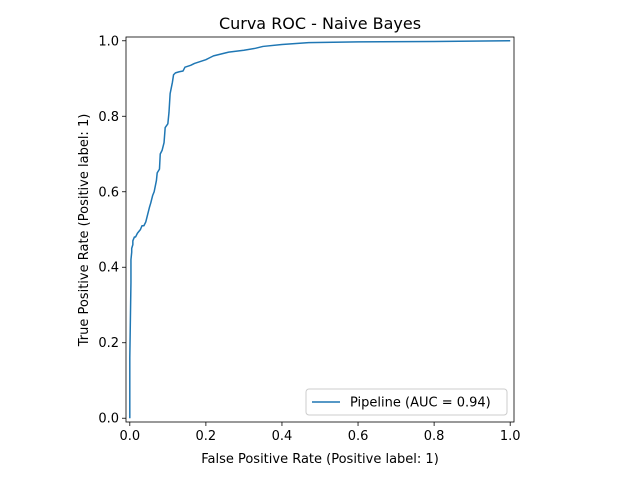 This screenshot has height=480, width=640. Describe the element at coordinates (434, 436) in the screenshot. I see `x-tick-label: 0.8` at that location.